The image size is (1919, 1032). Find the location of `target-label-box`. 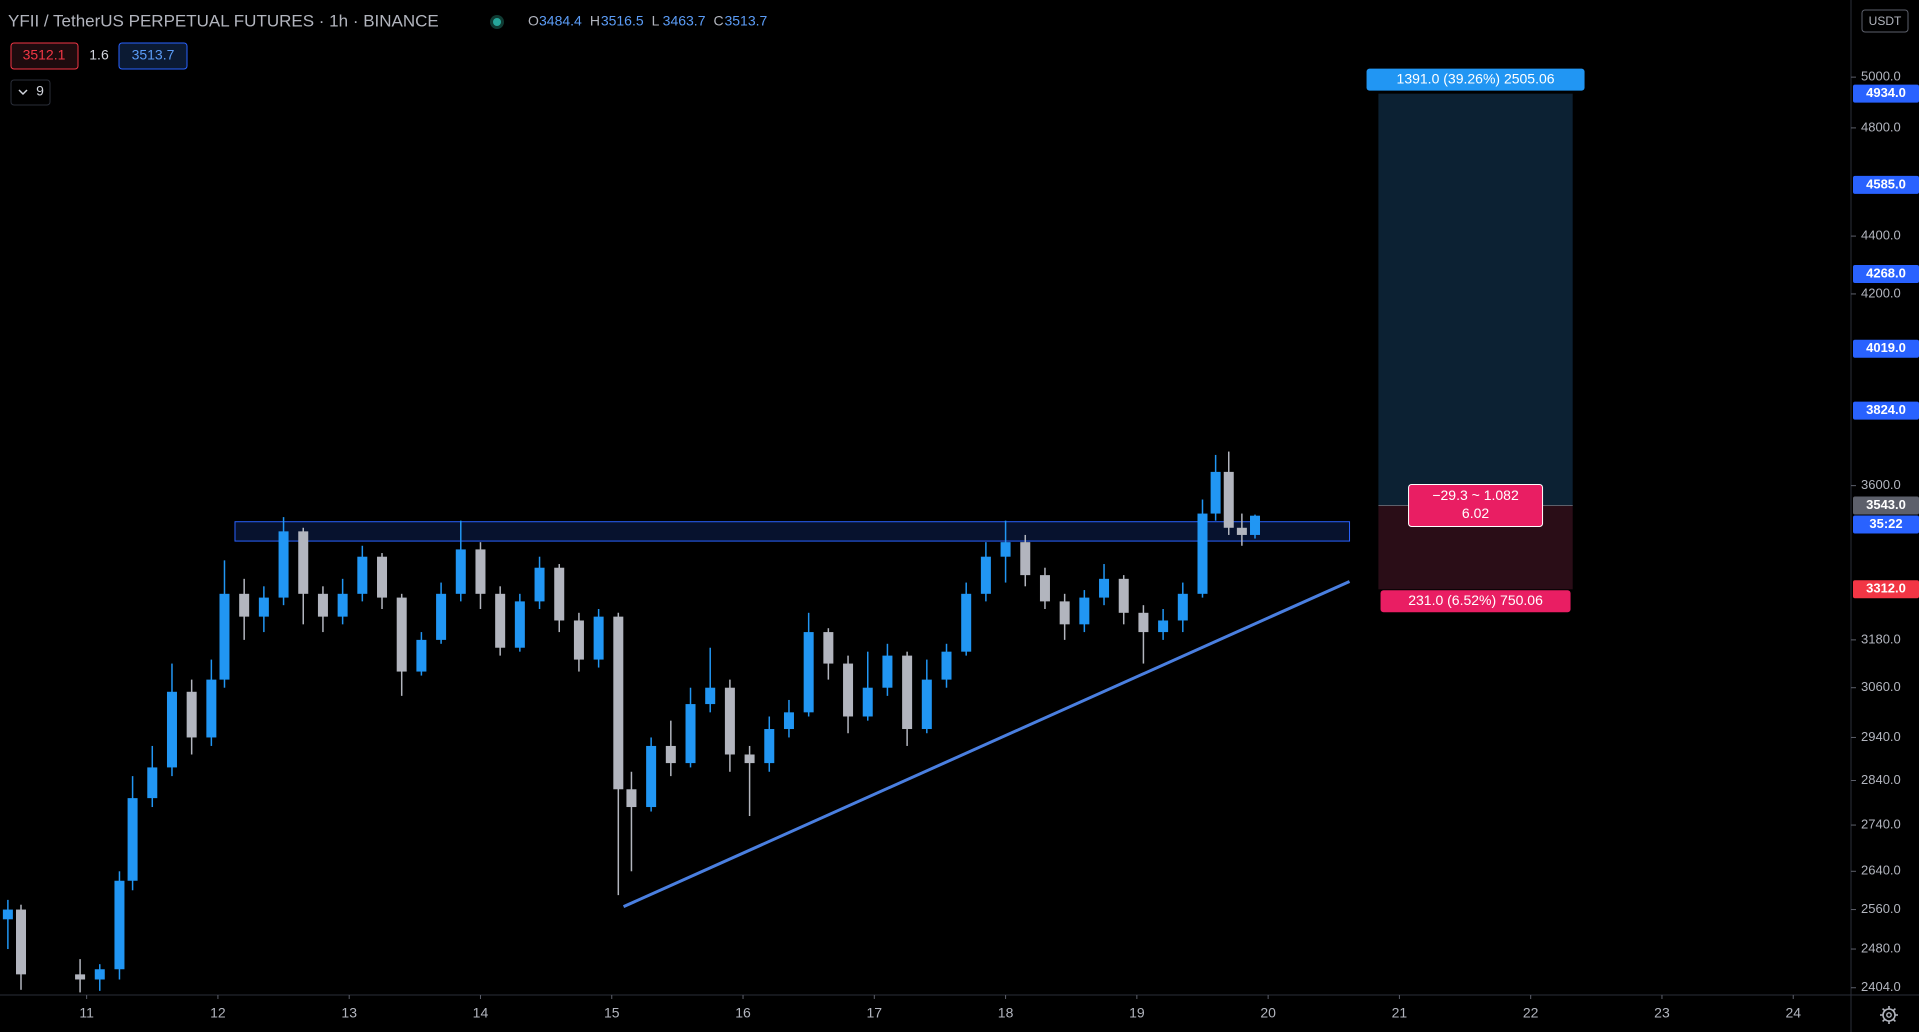

target-label-box is located at coordinates (1475, 79).